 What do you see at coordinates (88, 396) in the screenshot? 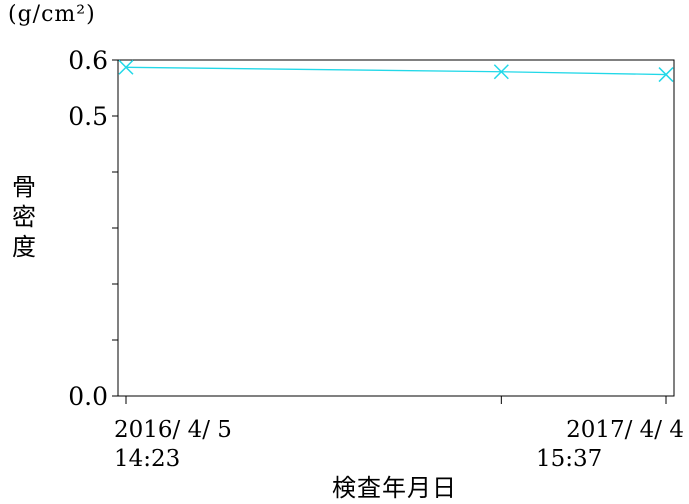
I see `y-tick-label: 0.0` at bounding box center [88, 396].